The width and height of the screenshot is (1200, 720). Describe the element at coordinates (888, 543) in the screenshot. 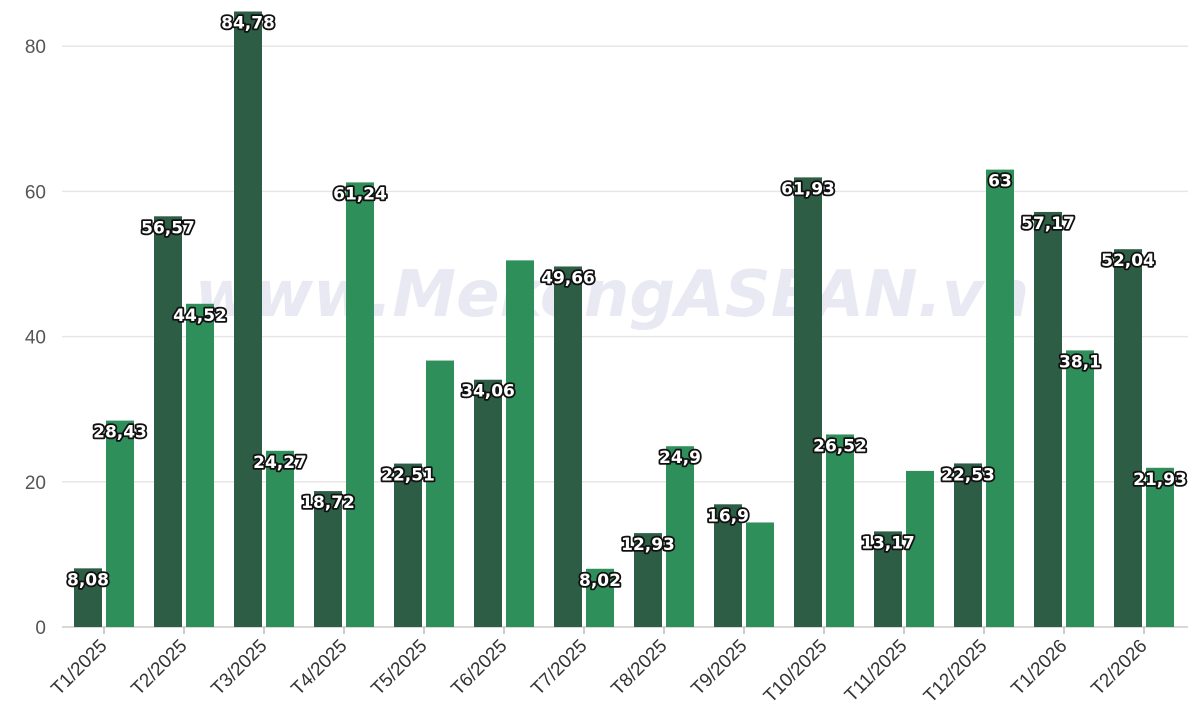

I see `data-label: 13,17` at that location.